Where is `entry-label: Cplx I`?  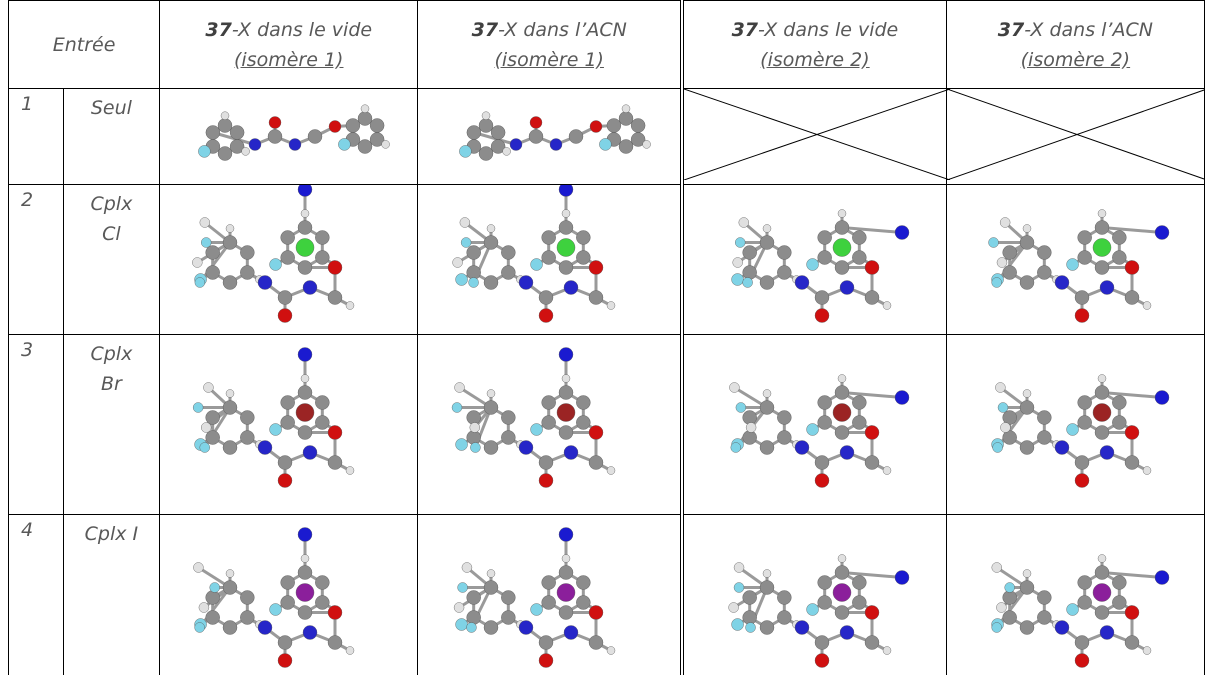
entry-label: Cplx I is located at coordinates (111, 594).